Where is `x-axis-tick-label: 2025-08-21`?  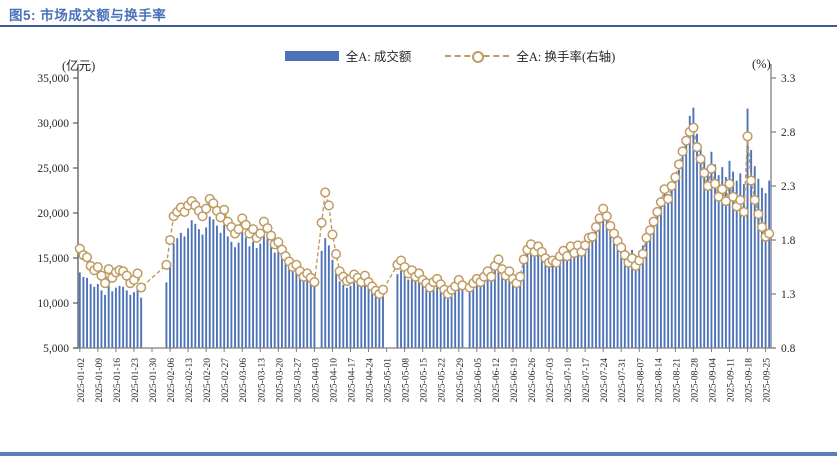 x-axis-tick-label: 2025-08-21 is located at coordinates (677, 380).